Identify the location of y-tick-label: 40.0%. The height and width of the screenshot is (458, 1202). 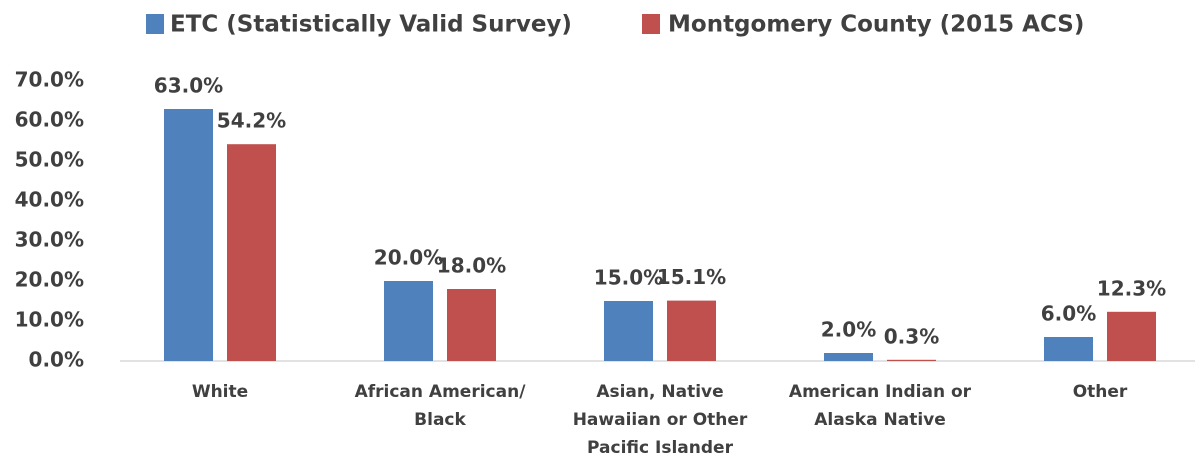
(49, 200).